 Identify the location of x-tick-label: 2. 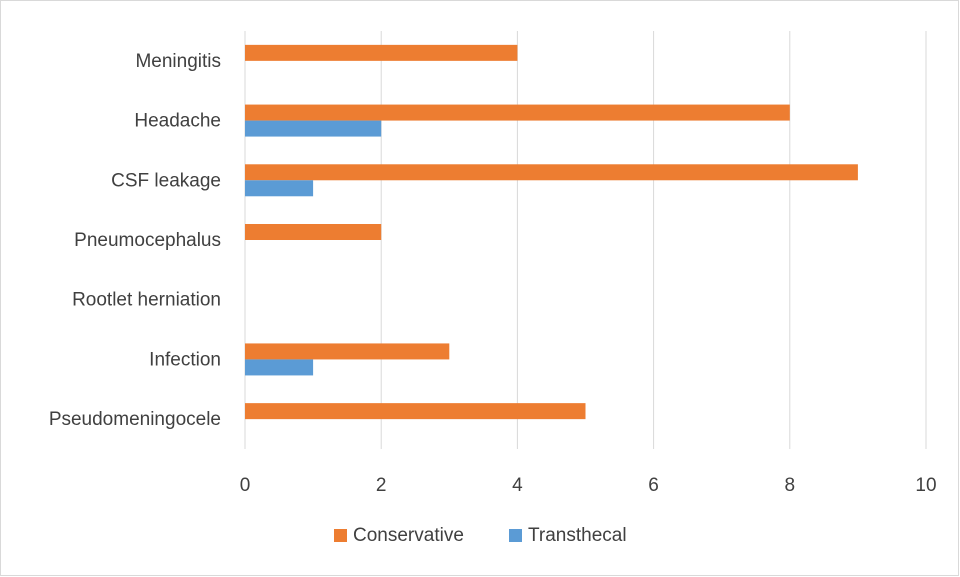
(381, 485).